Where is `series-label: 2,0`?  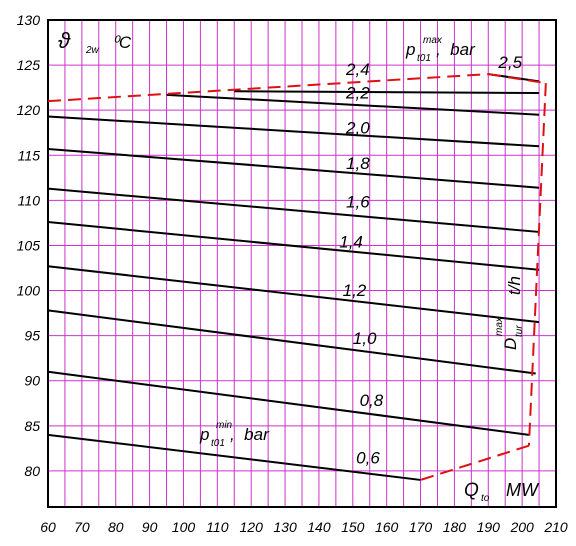
series-label: 2,0 is located at coordinates (357, 128).